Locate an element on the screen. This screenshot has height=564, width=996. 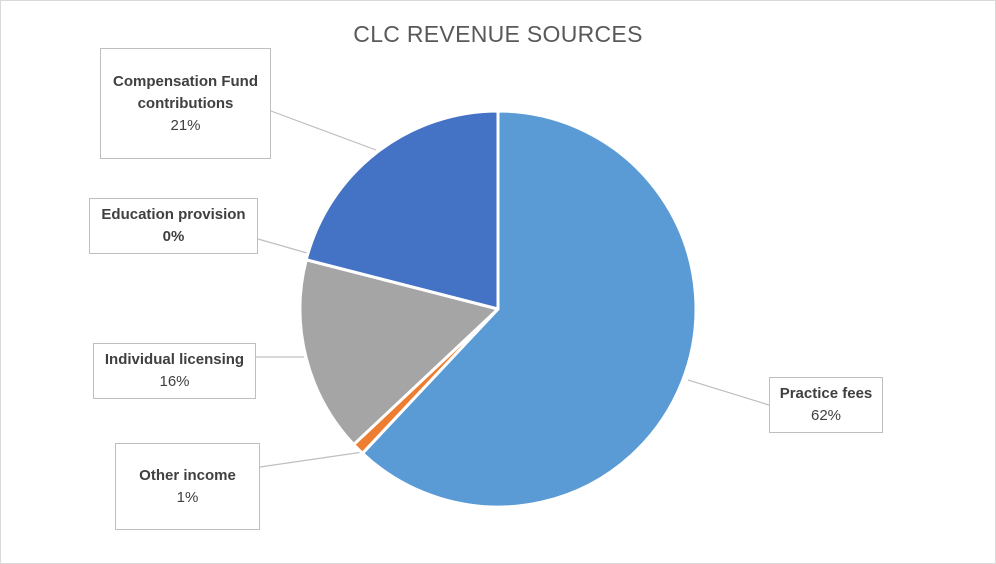
pie-slice-individual-licensing is located at coordinates (399, 352).